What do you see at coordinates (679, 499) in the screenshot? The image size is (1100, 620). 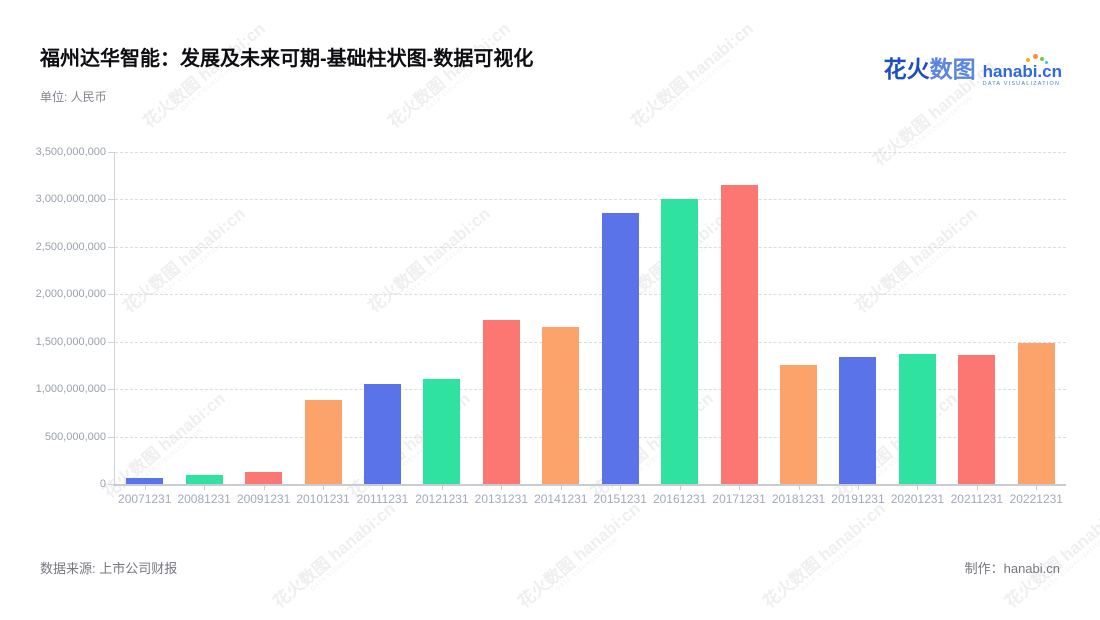 I see `x-axis-label: 20161231` at bounding box center [679, 499].